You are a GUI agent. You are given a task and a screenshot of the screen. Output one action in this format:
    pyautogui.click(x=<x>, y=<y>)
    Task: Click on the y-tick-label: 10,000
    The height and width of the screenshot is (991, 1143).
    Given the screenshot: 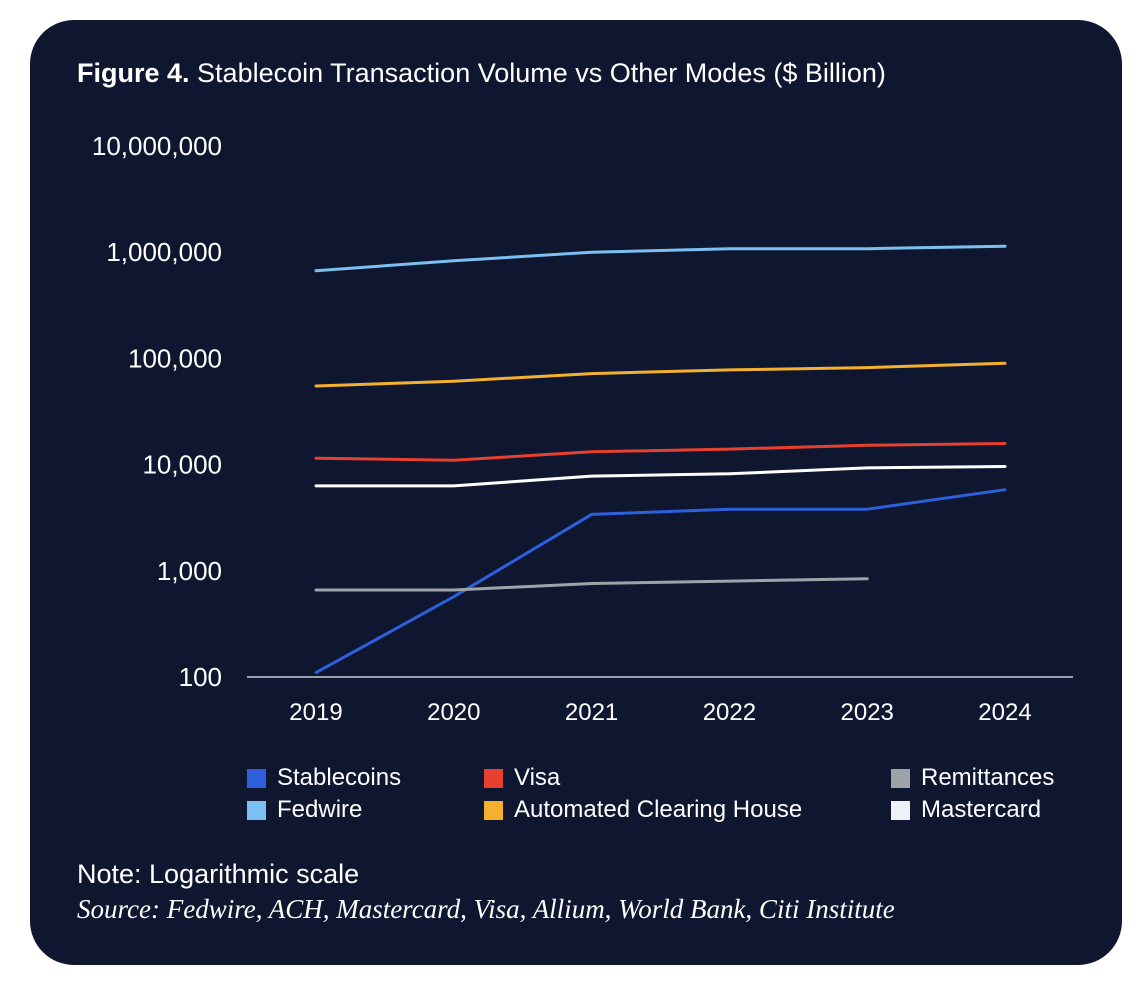 What is the action you would take?
    pyautogui.click(x=182, y=465)
    